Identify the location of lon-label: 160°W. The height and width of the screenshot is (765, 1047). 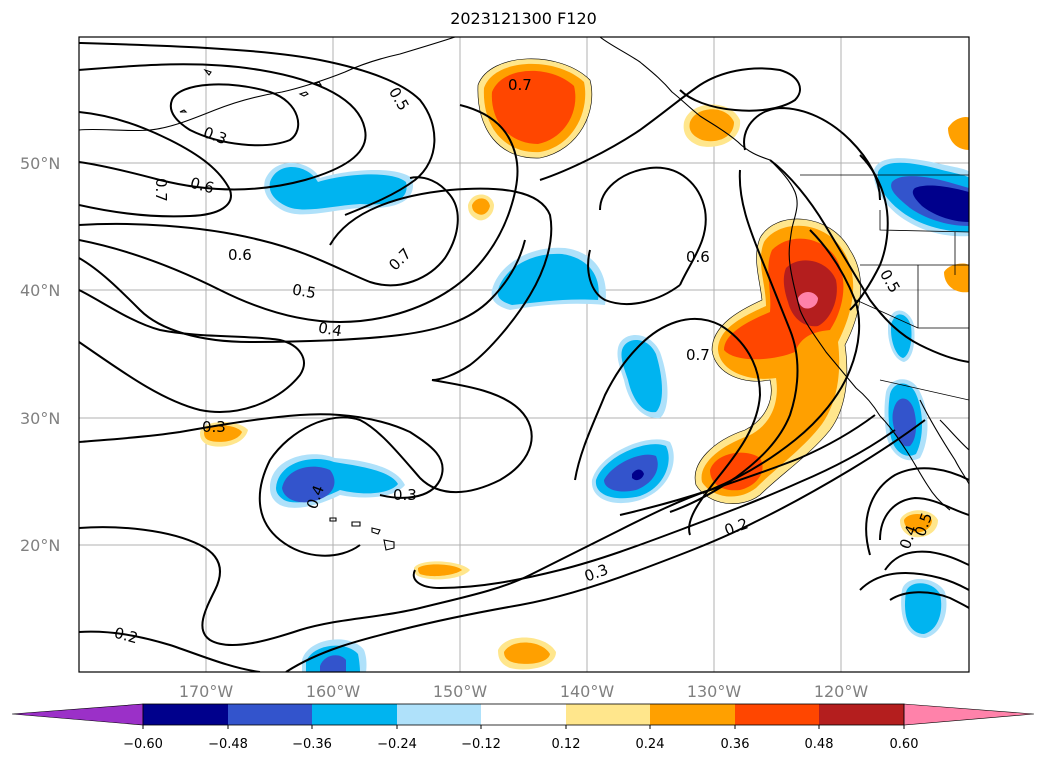
(333, 691).